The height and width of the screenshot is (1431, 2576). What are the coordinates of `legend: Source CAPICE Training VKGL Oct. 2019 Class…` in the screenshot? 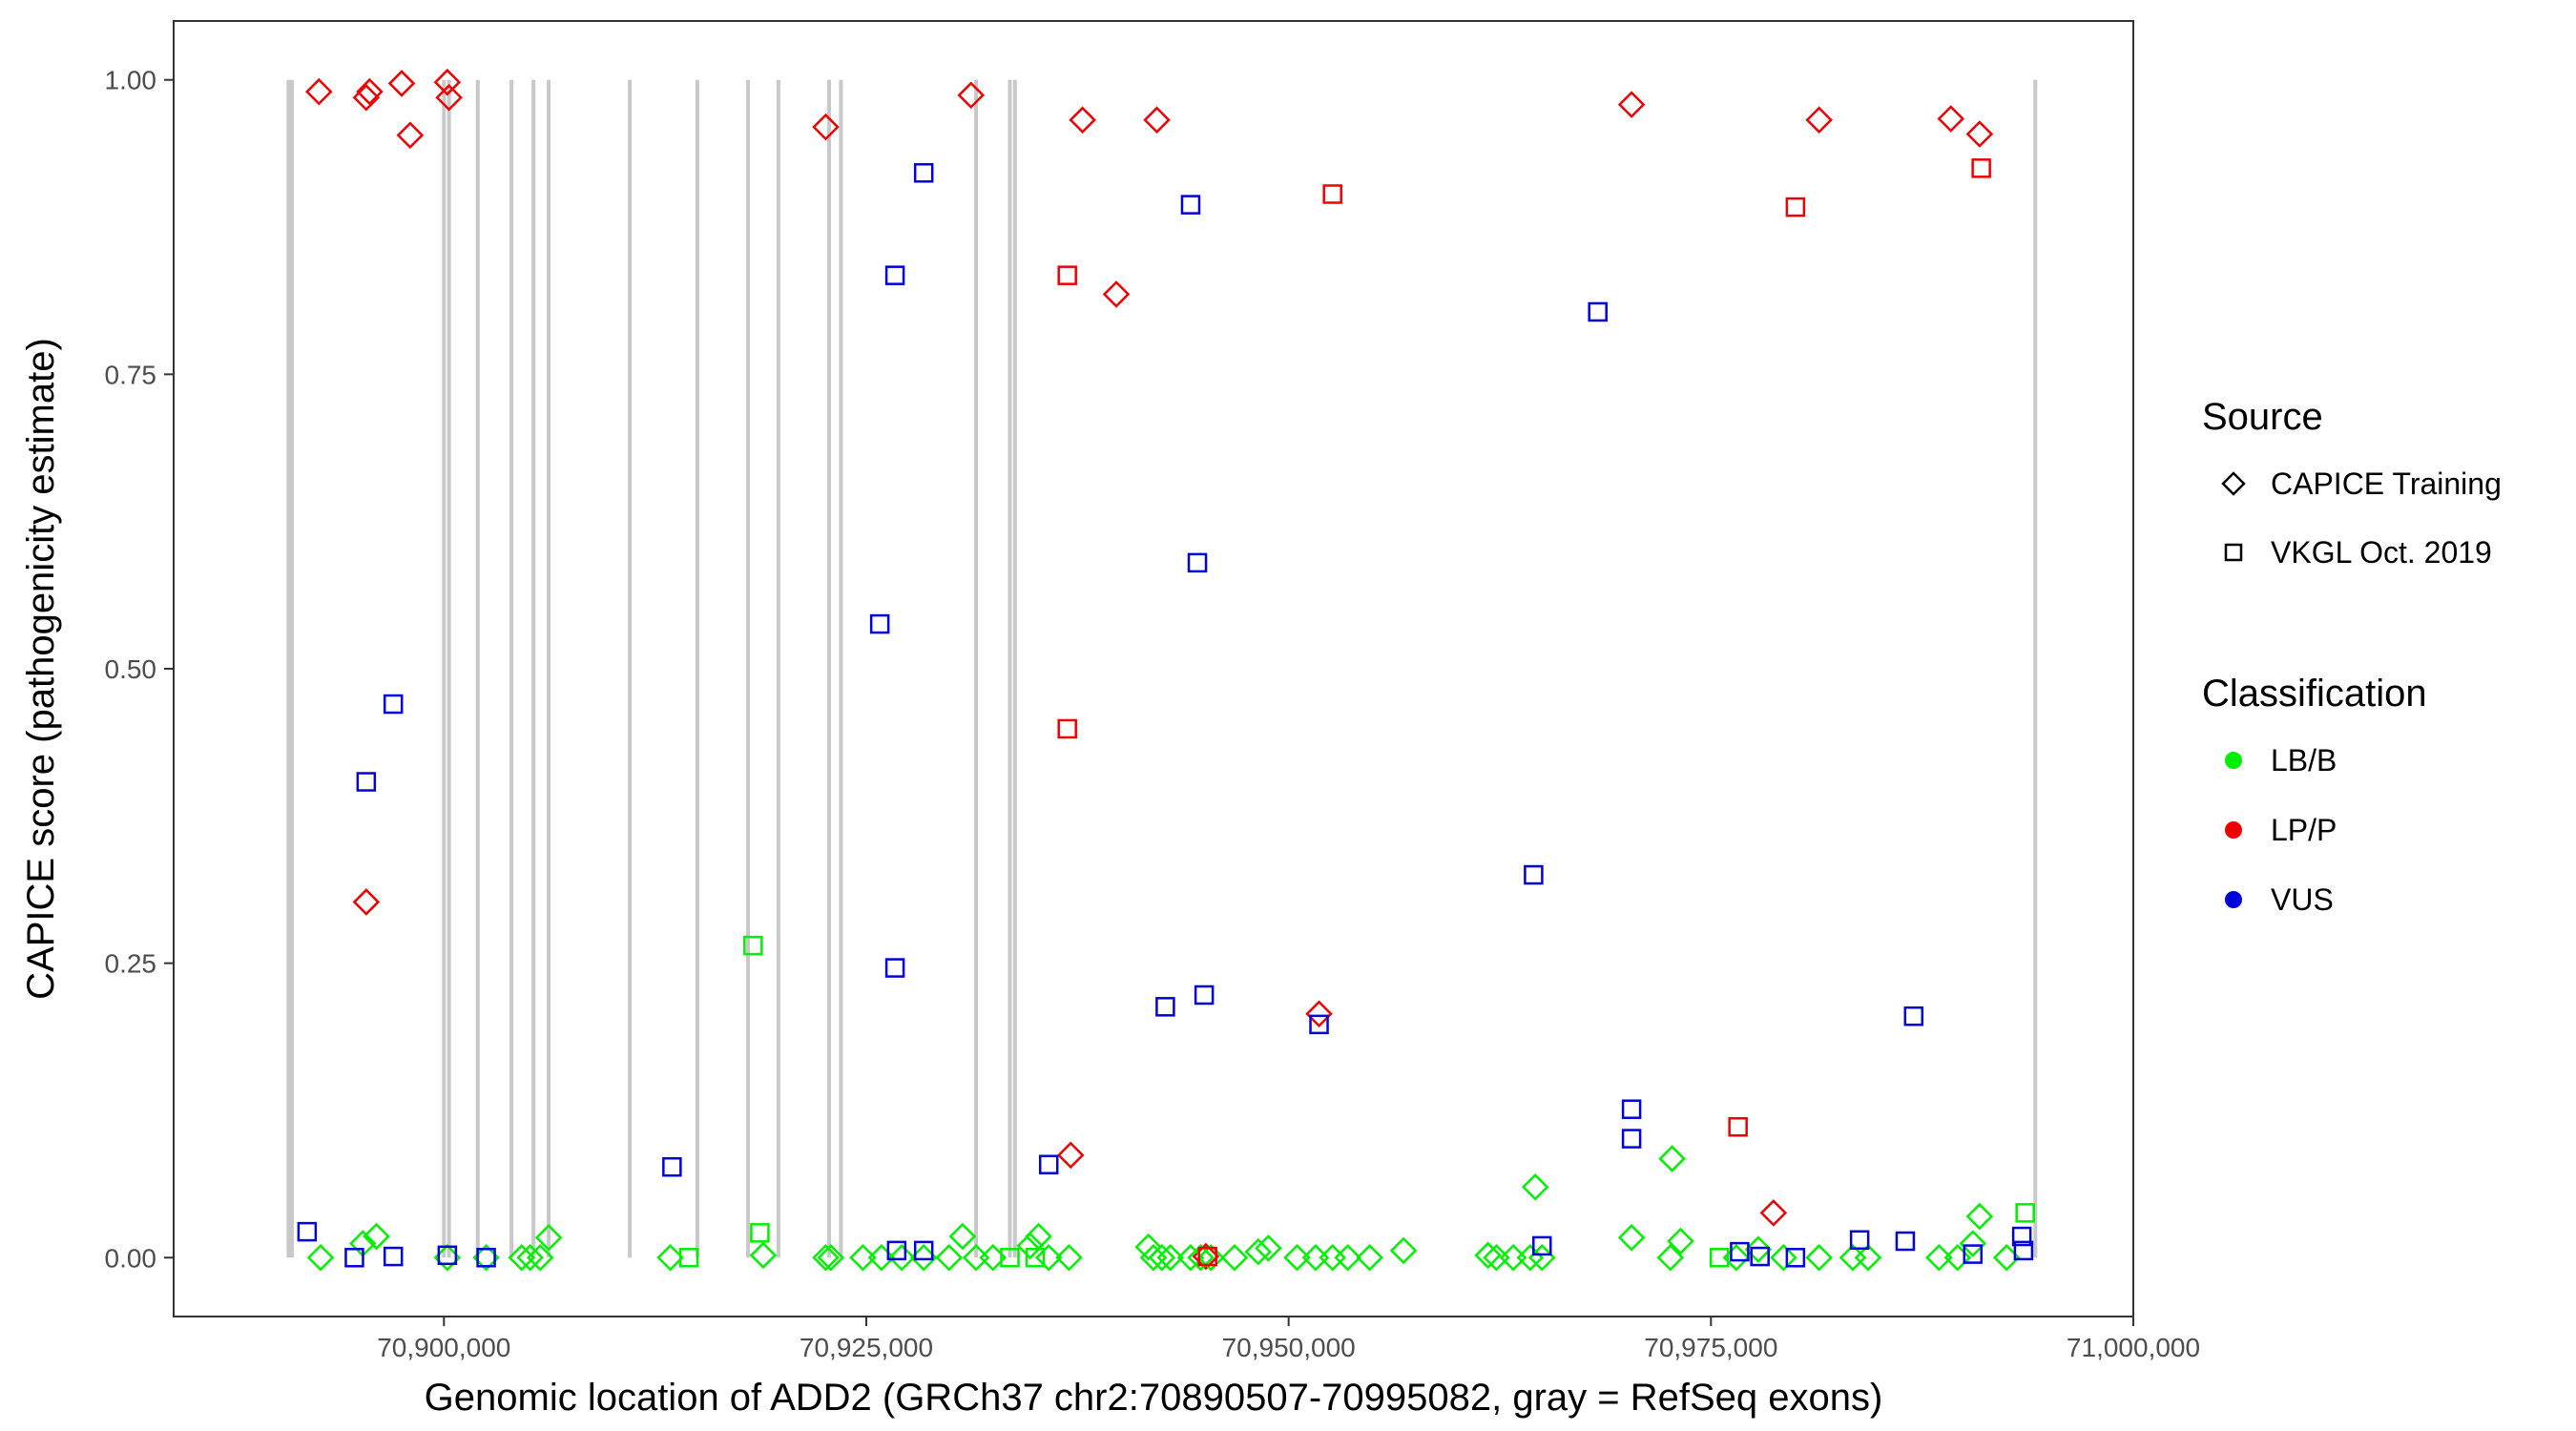 It's located at (2352, 656).